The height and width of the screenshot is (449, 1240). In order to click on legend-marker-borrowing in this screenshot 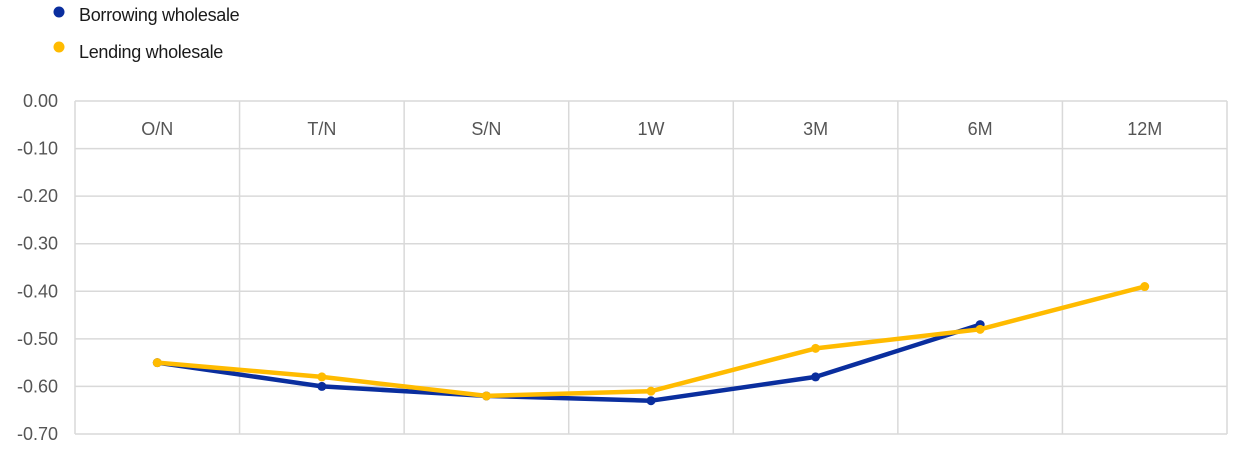, I will do `click(59, 12)`.